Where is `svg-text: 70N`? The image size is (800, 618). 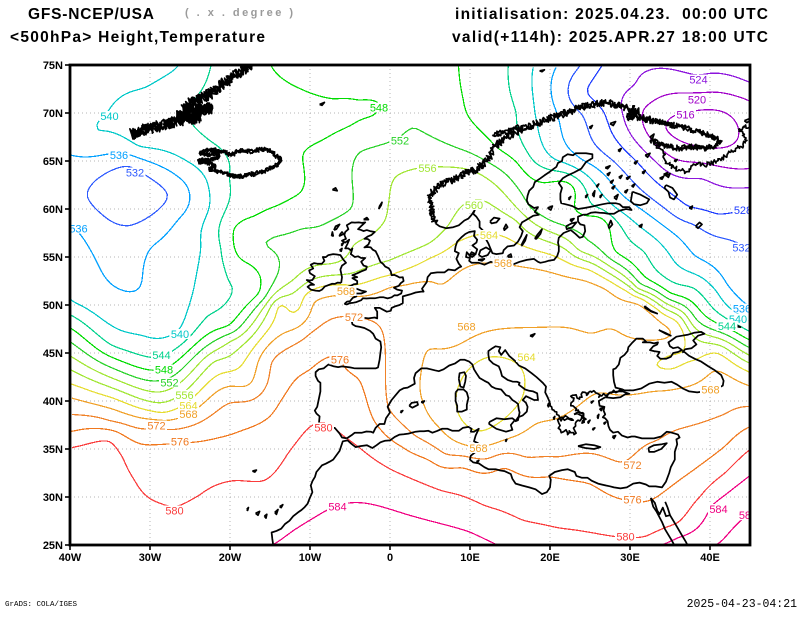
svg-text: 70N is located at coordinates (53, 114).